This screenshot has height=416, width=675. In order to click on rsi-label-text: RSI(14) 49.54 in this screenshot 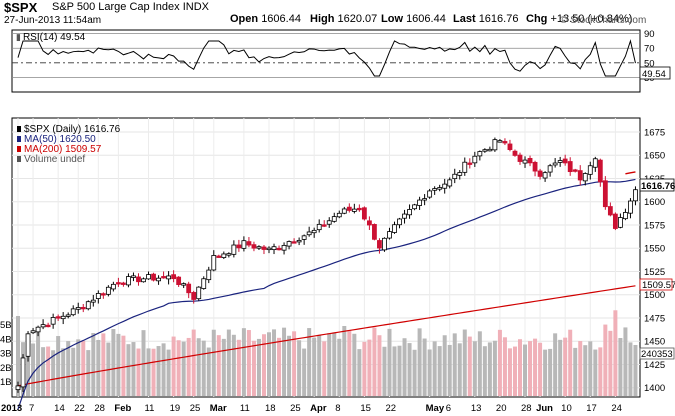, I will do `click(54, 37)`.